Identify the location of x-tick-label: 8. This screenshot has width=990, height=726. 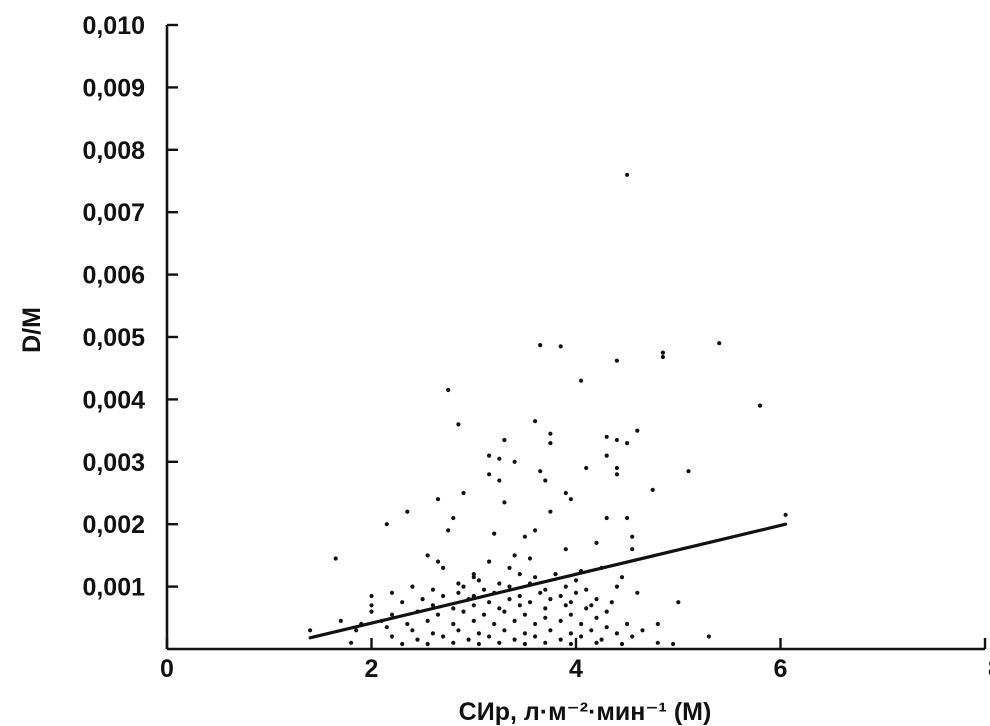
(989, 669).